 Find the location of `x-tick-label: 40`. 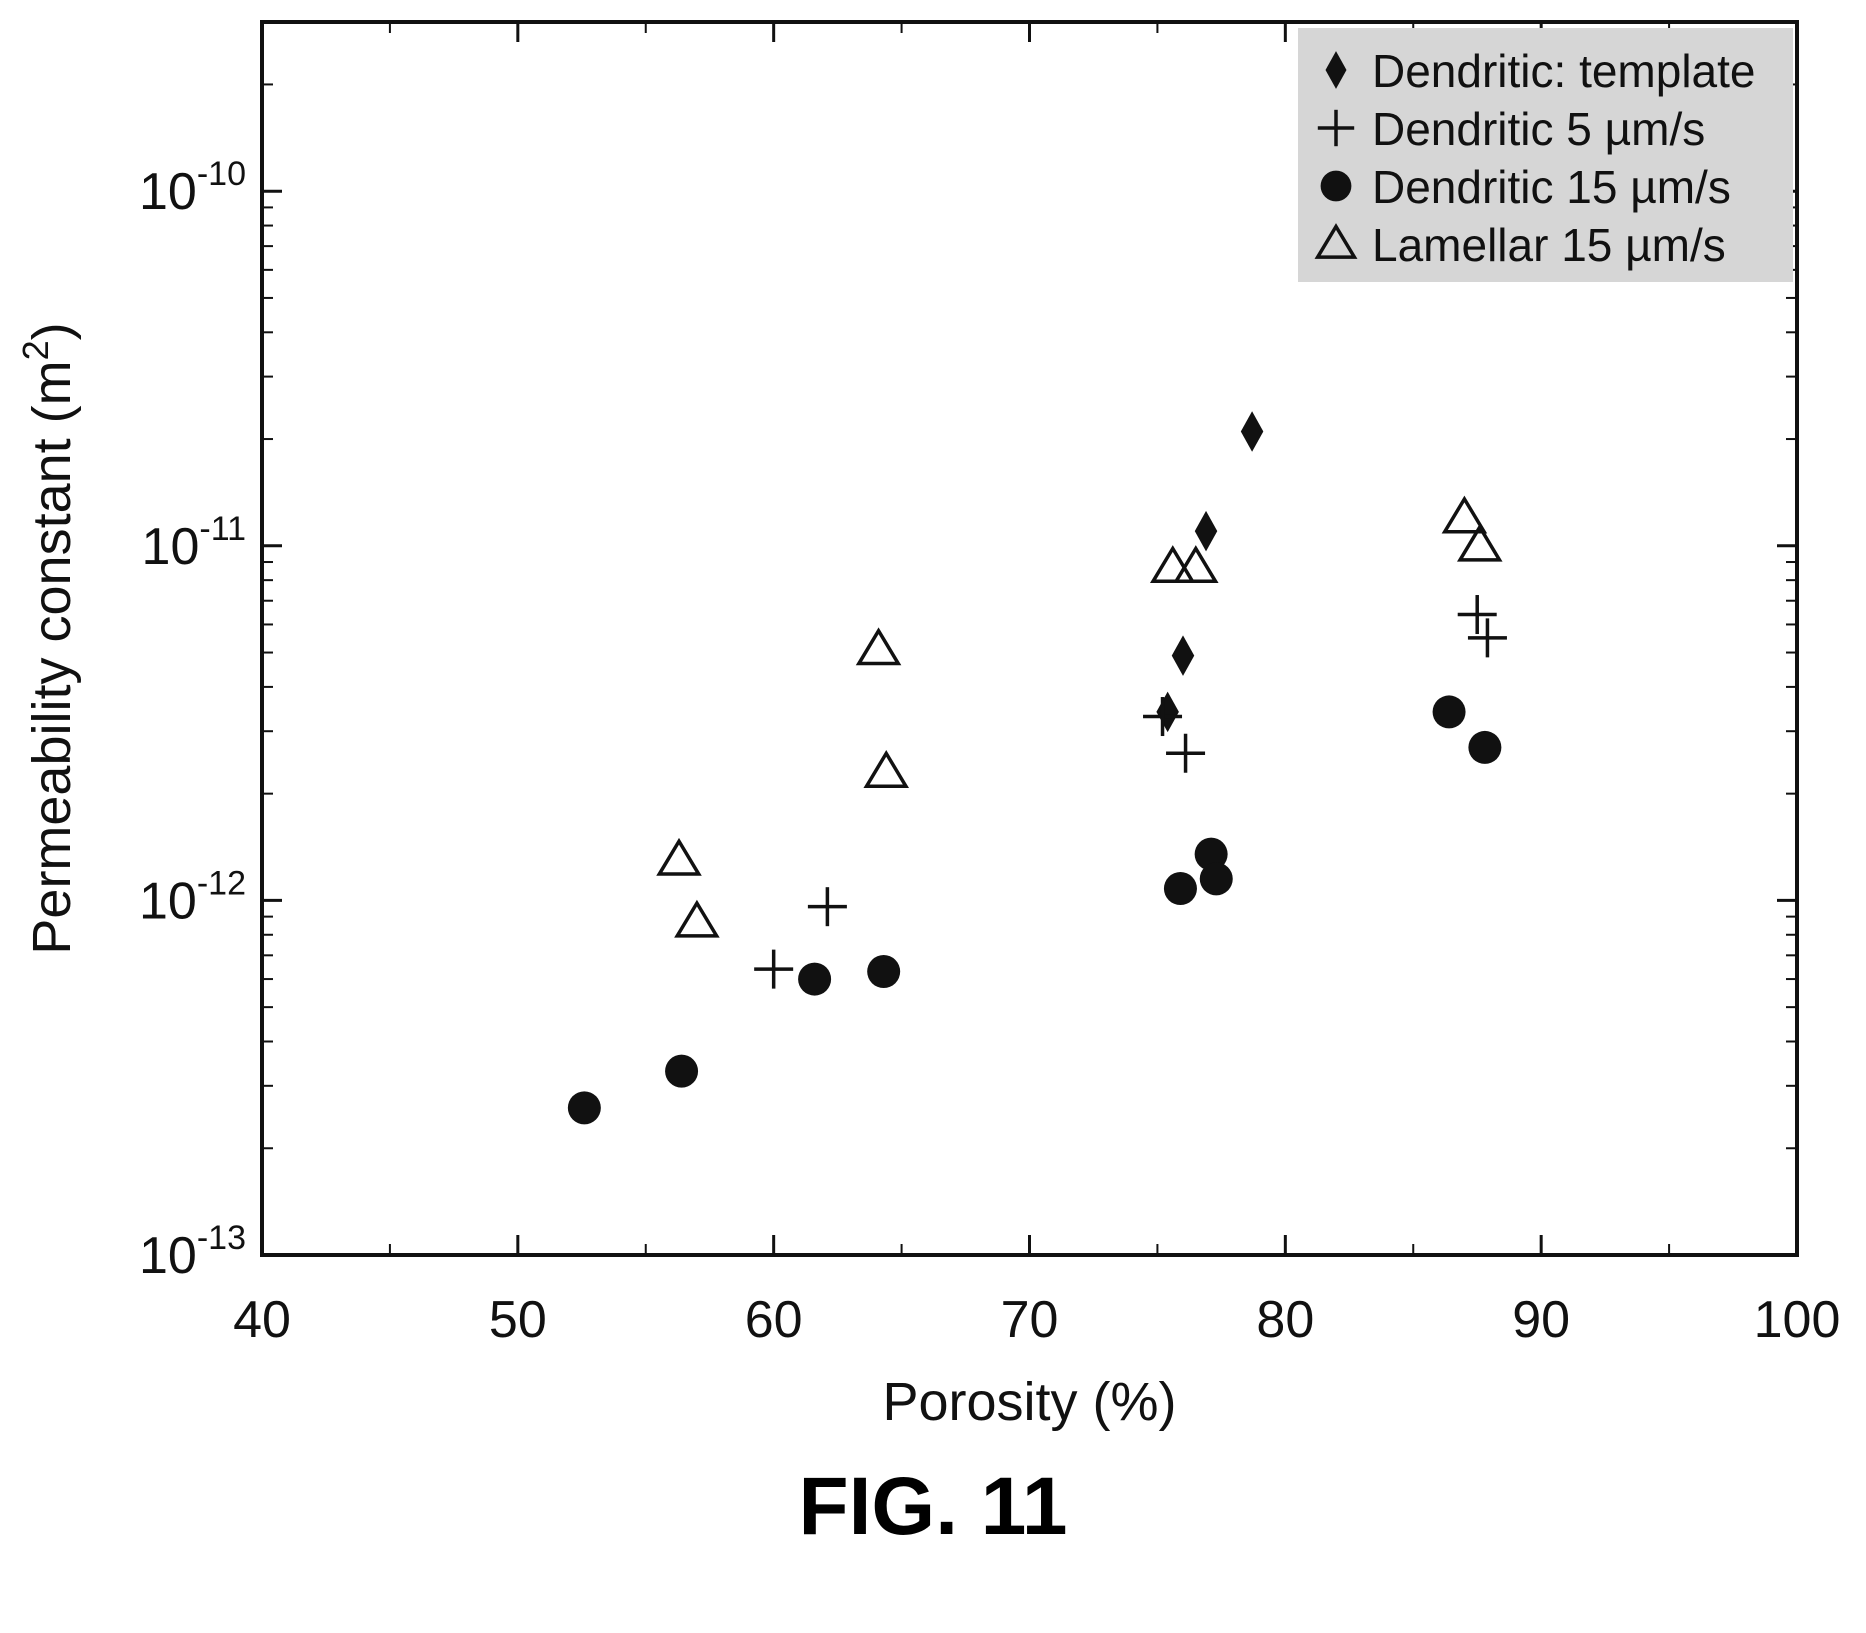

x-tick-label: 40 is located at coordinates (262, 1320).